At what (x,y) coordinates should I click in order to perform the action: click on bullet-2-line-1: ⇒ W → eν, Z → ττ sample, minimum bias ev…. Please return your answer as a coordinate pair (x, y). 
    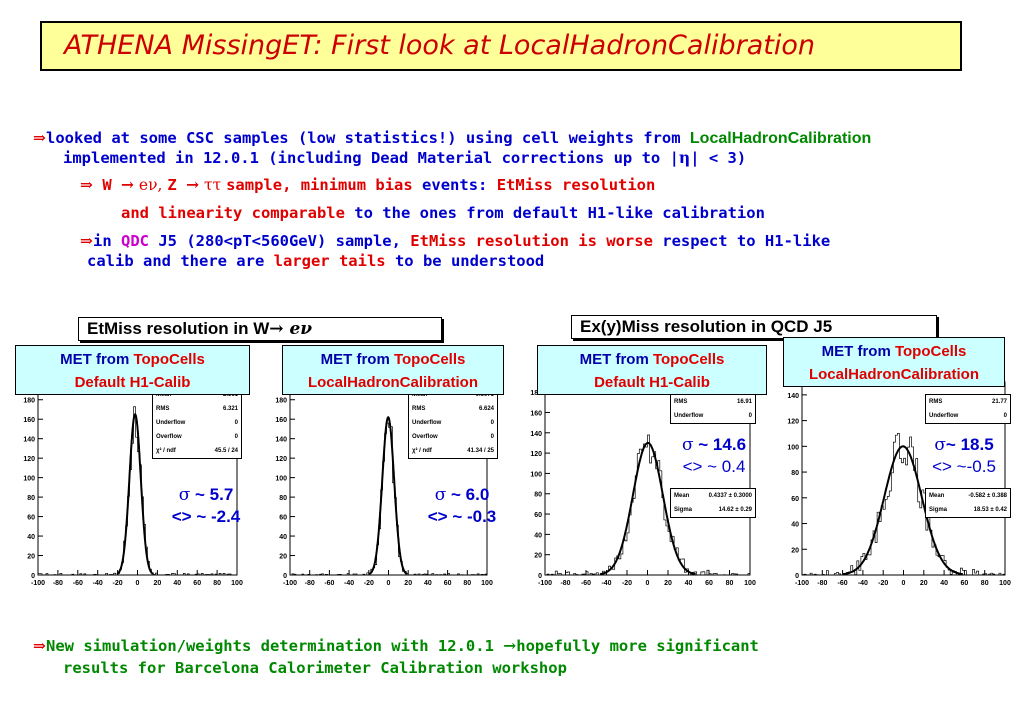
    Looking at the image, I should click on (368, 185).